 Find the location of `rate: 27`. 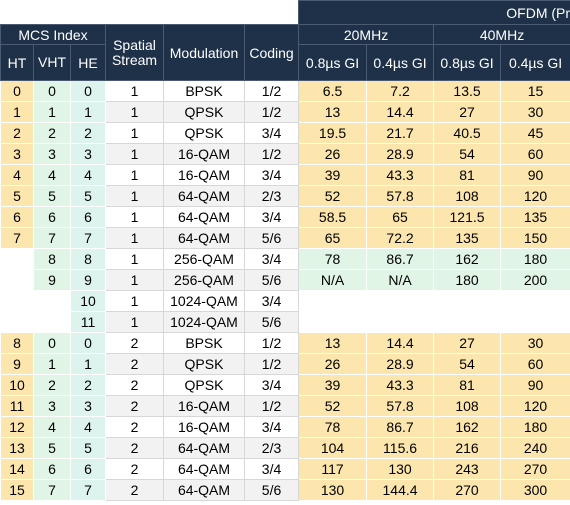

rate: 27 is located at coordinates (467, 112).